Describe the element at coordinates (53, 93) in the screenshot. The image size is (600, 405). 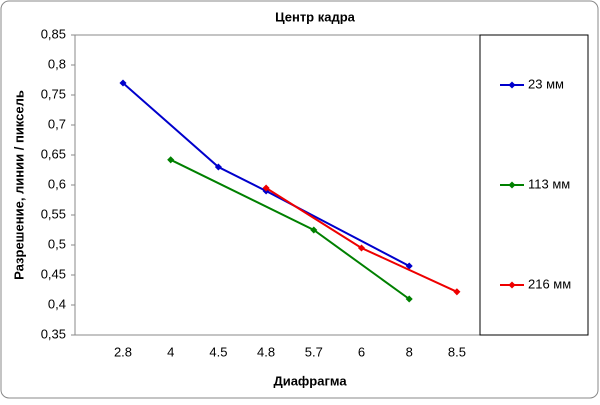
I see `y-tick-label: 0,75` at that location.